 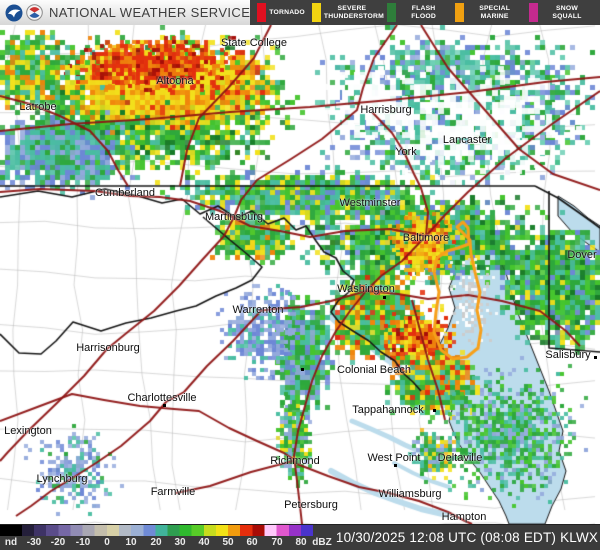 I want to click on colorbar-tick-label: -10, so click(x=83, y=542).